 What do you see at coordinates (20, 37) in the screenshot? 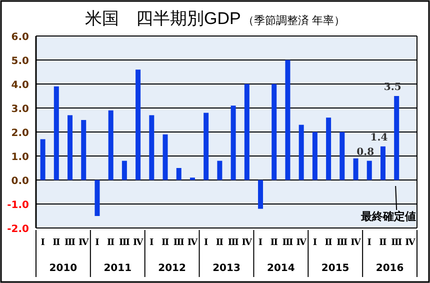
I see `y-tick-label: 6.0` at bounding box center [20, 37].